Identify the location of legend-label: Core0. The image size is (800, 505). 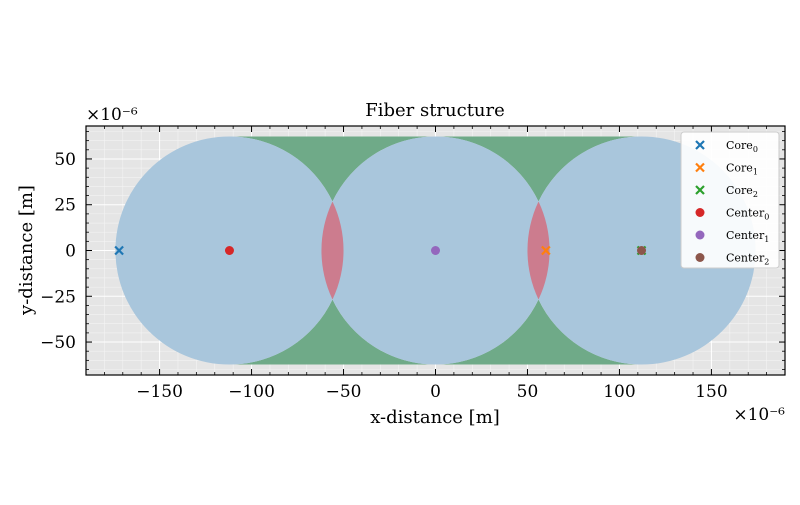
(742, 146).